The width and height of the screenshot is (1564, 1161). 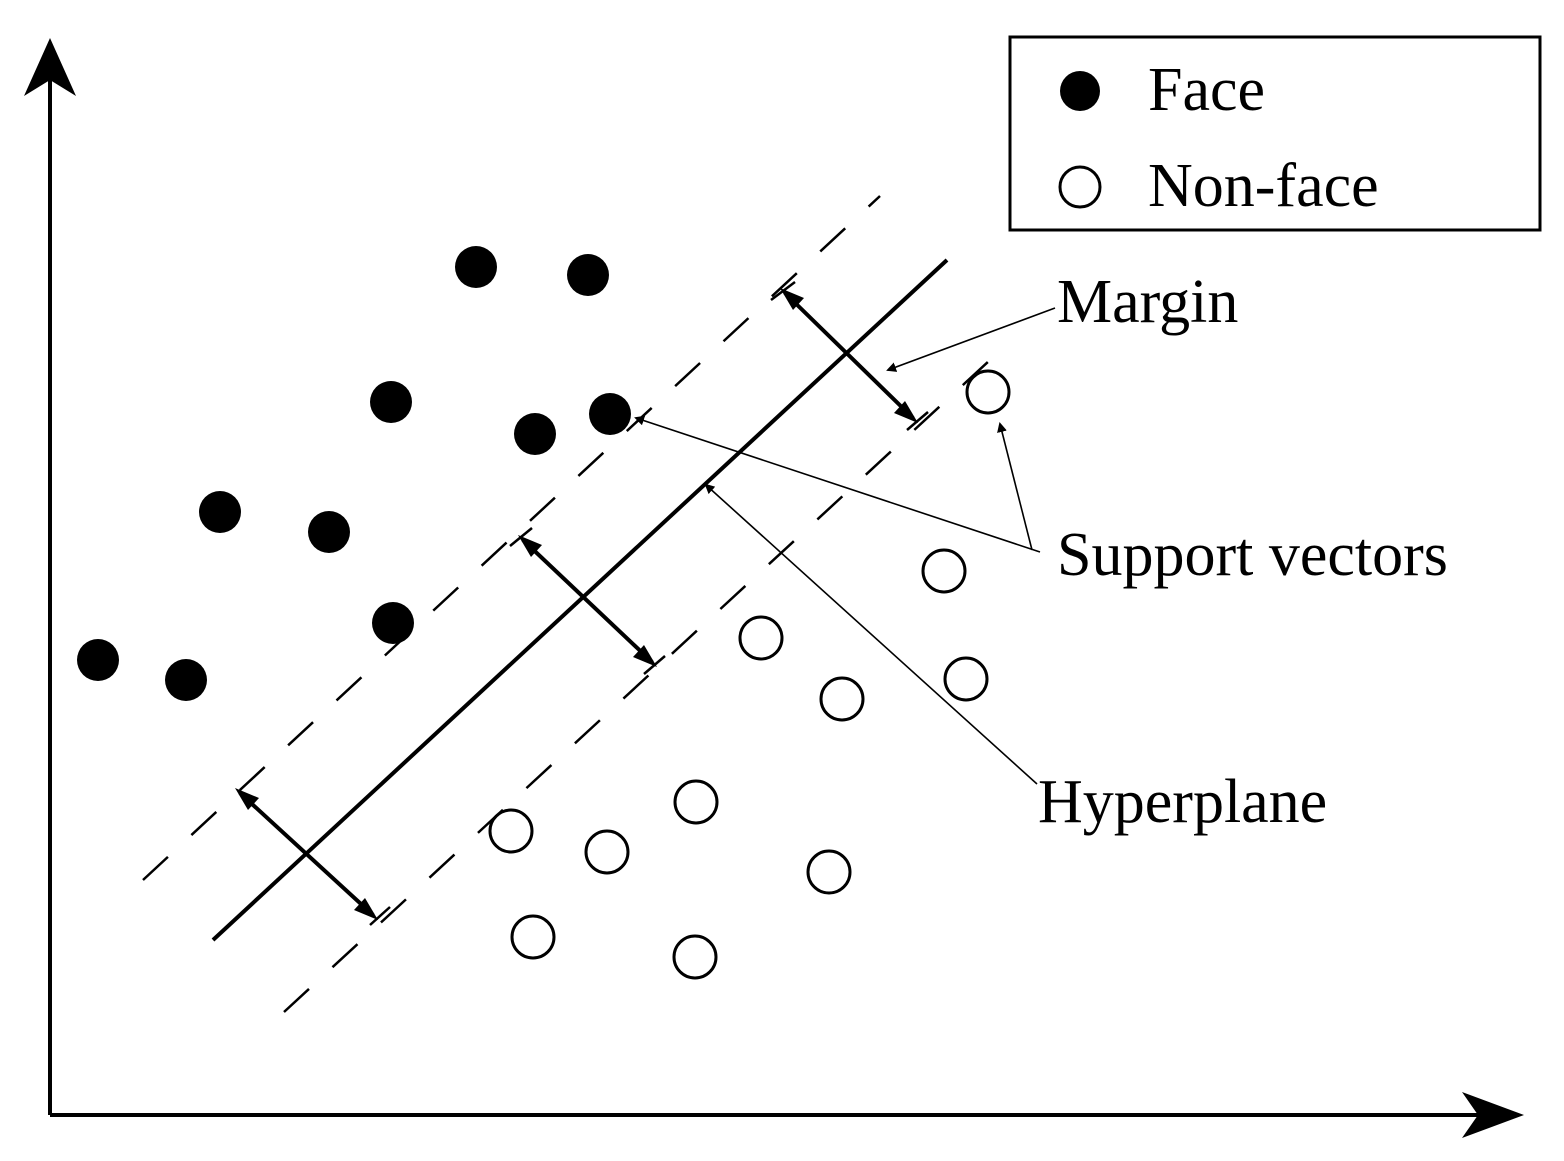 I want to click on support-vectors-label: Support vectors, so click(x=1252, y=555).